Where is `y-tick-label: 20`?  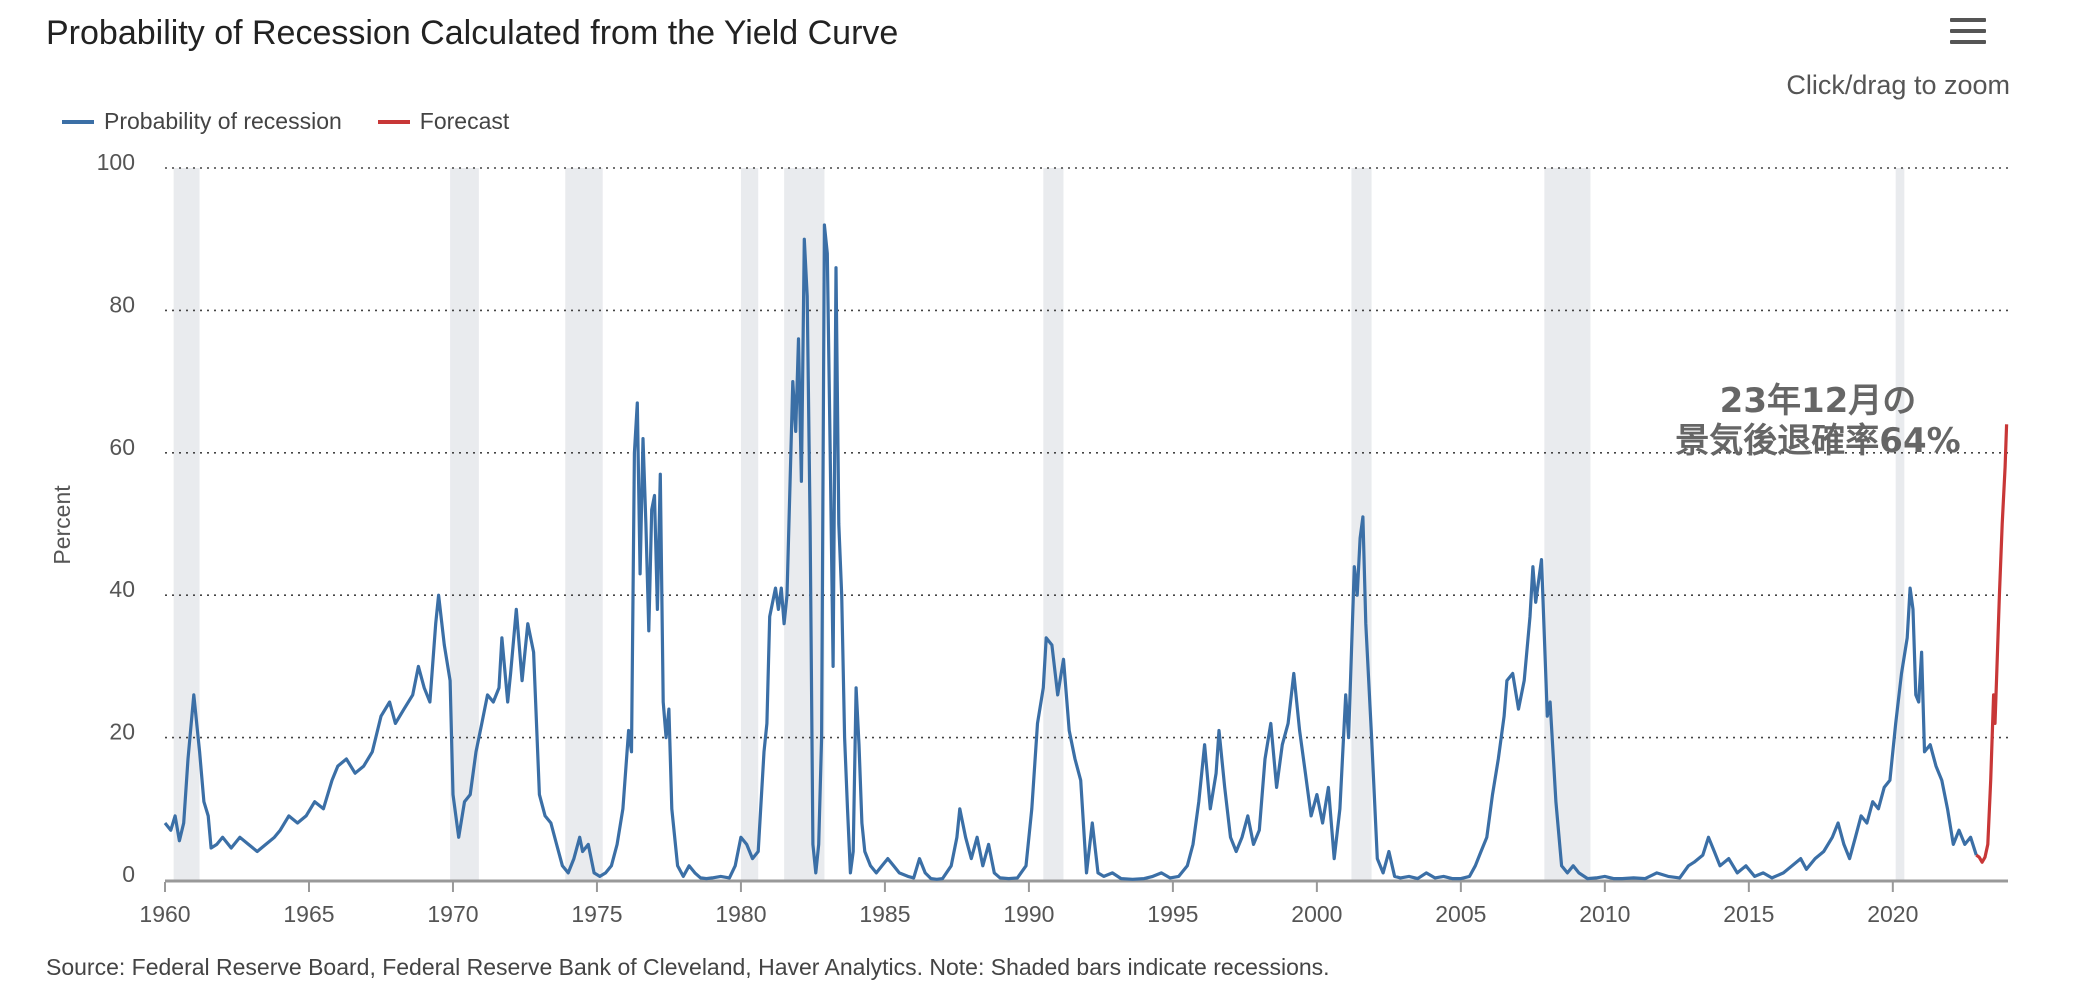 y-tick-label: 20 is located at coordinates (122, 732).